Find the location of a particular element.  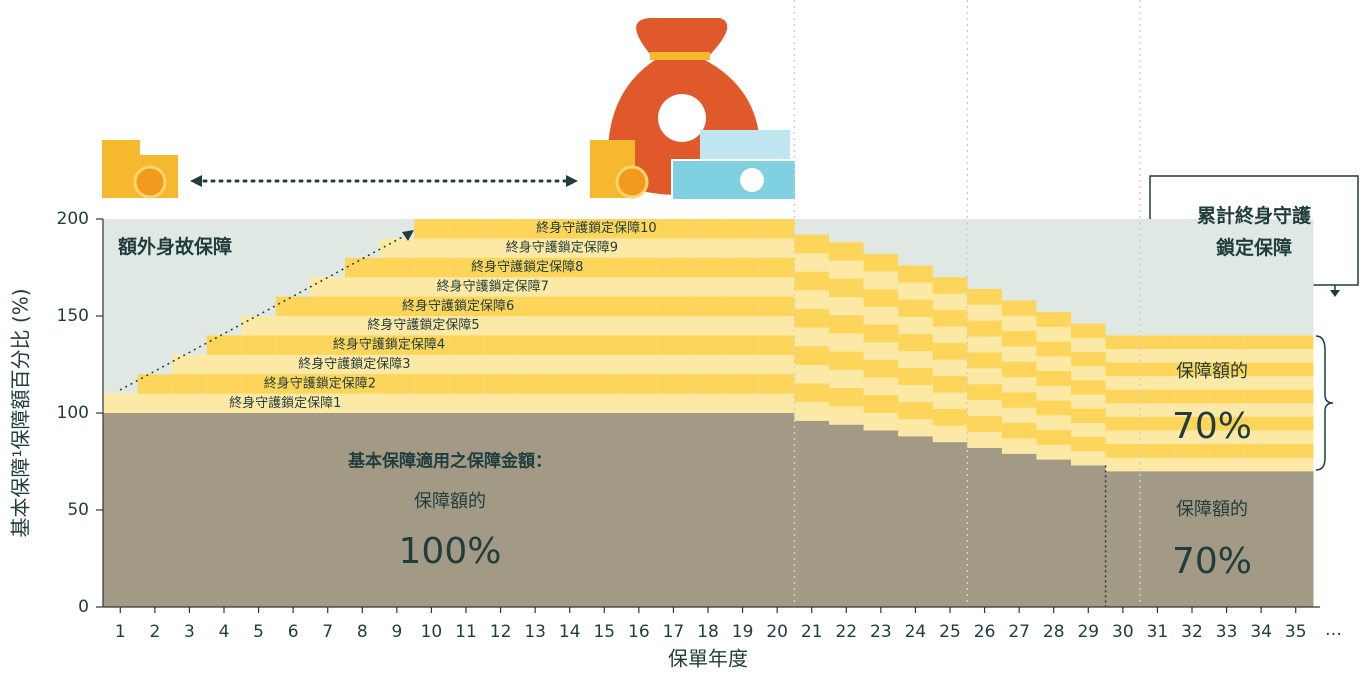

x-tick-label: 13 is located at coordinates (535, 632).